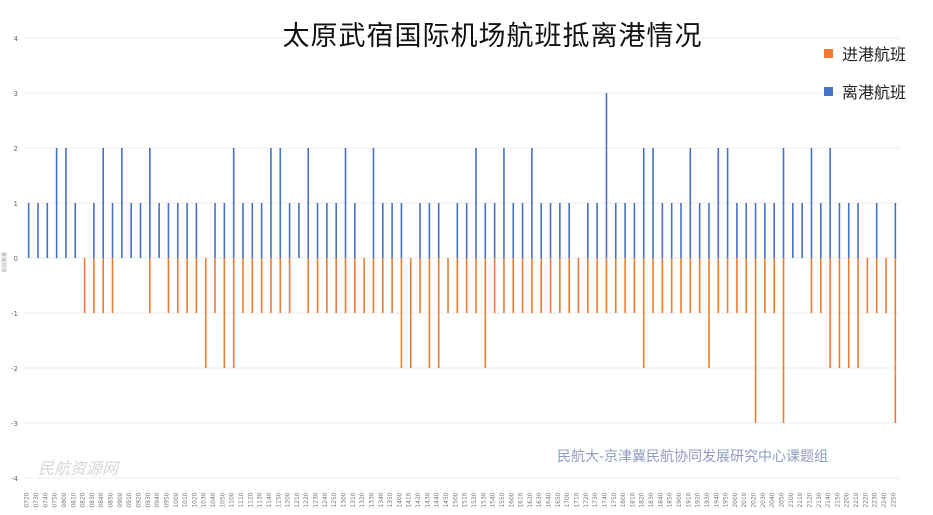  Describe the element at coordinates (693, 457) in the screenshot. I see `credit-watermark: 民航大-京津冀民航协同发展研究中心课题组` at that location.